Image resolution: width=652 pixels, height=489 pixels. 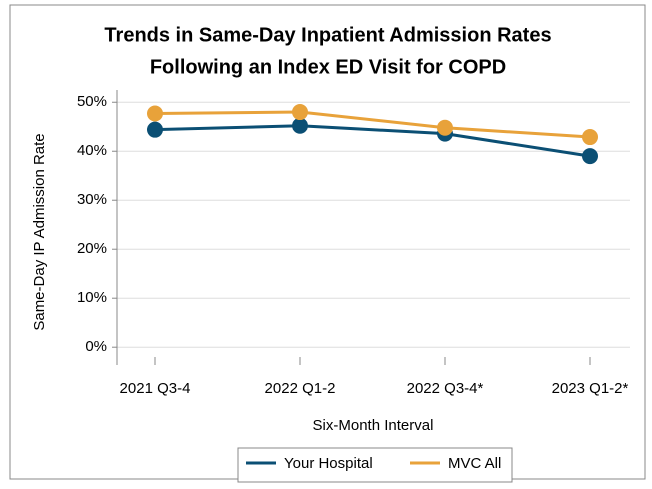 What do you see at coordinates (92, 248) in the screenshot?
I see `y-tick-label: 20%` at bounding box center [92, 248].